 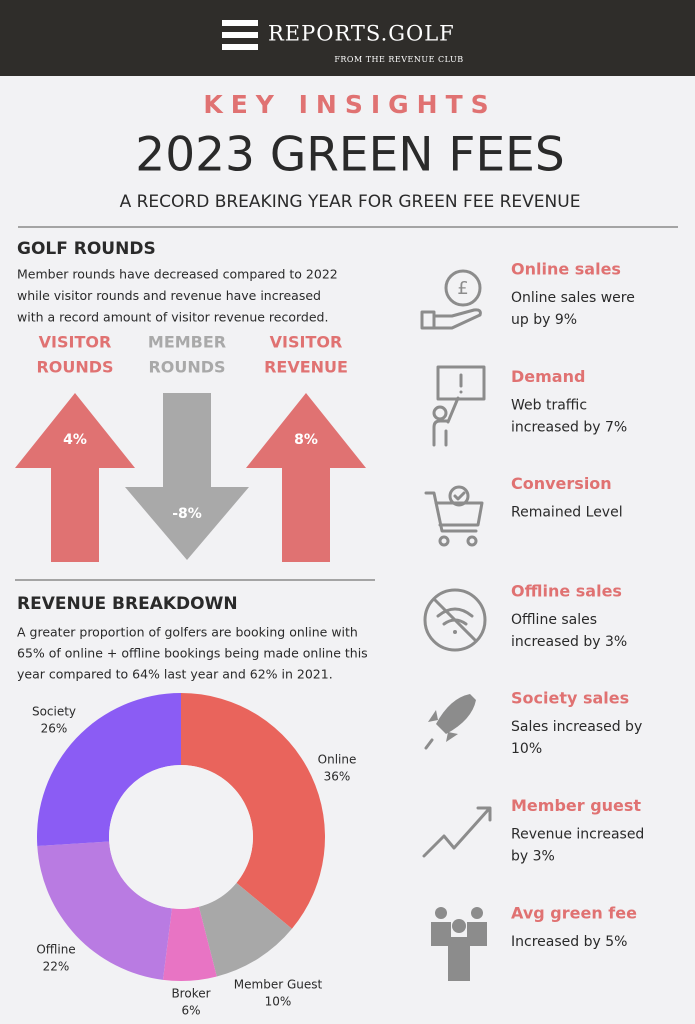 I want to click on brand: REPORTS.GOLF, so click(x=361, y=34).